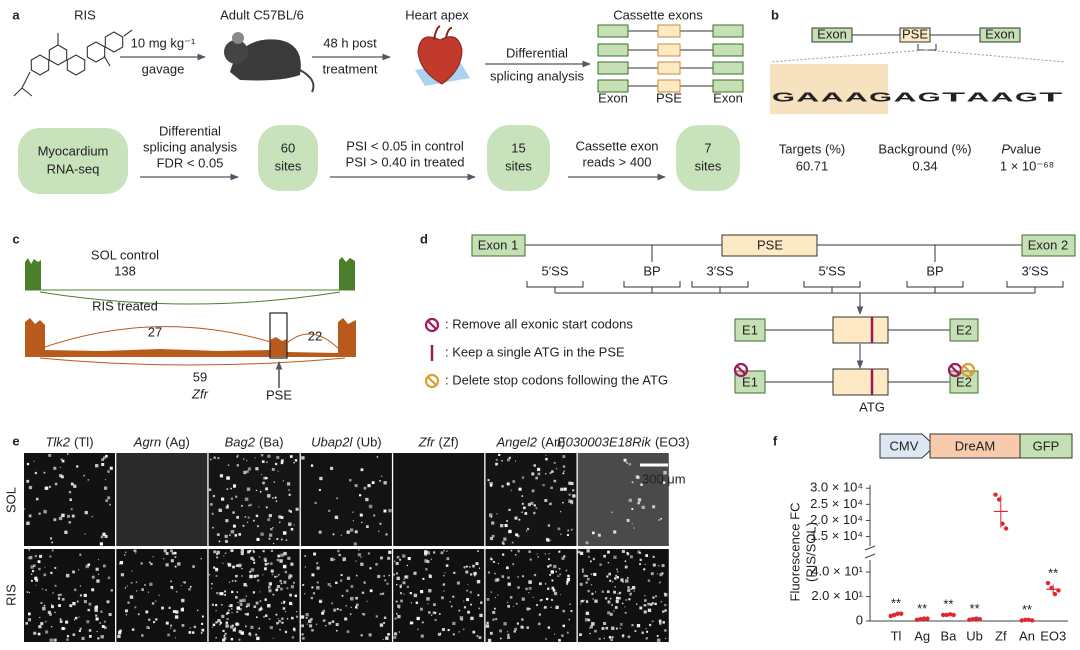 This screenshot has width=1080, height=650. Describe the element at coordinates (613, 68) in the screenshot. I see `exon` at that location.